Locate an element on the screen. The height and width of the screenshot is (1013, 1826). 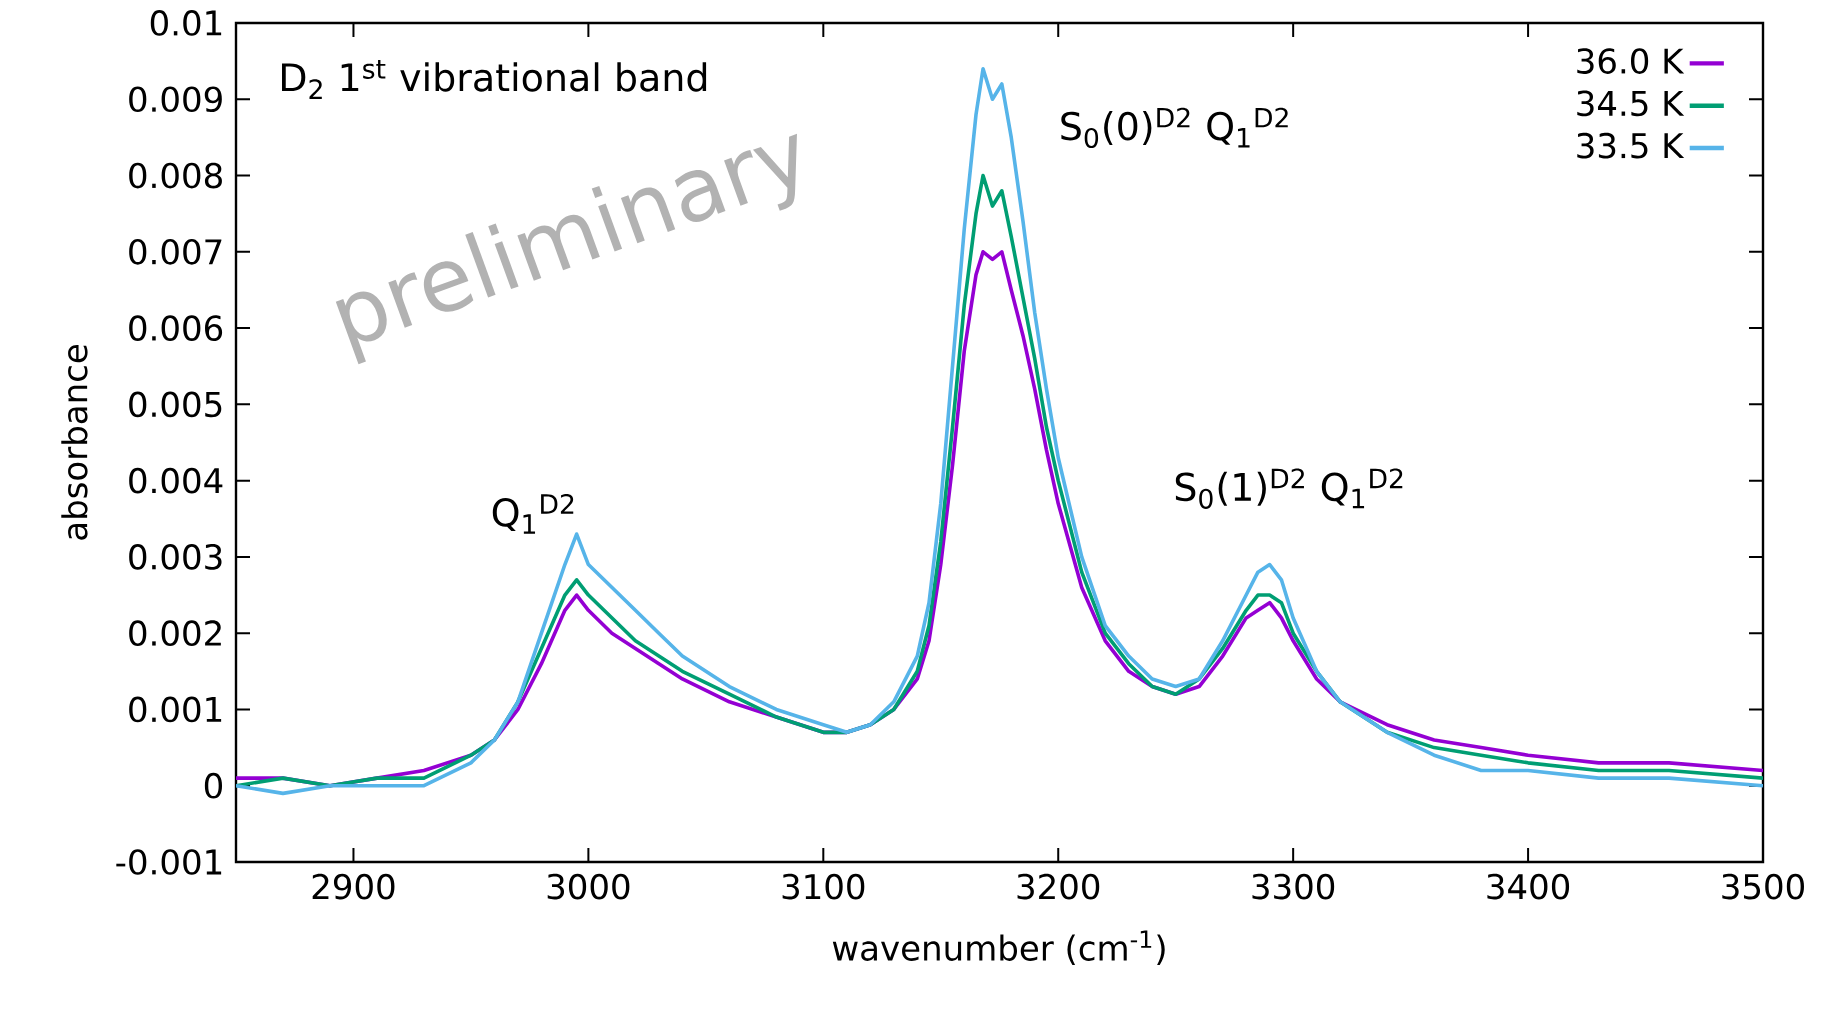
y-tick-label: -0.001 is located at coordinates (169, 862).